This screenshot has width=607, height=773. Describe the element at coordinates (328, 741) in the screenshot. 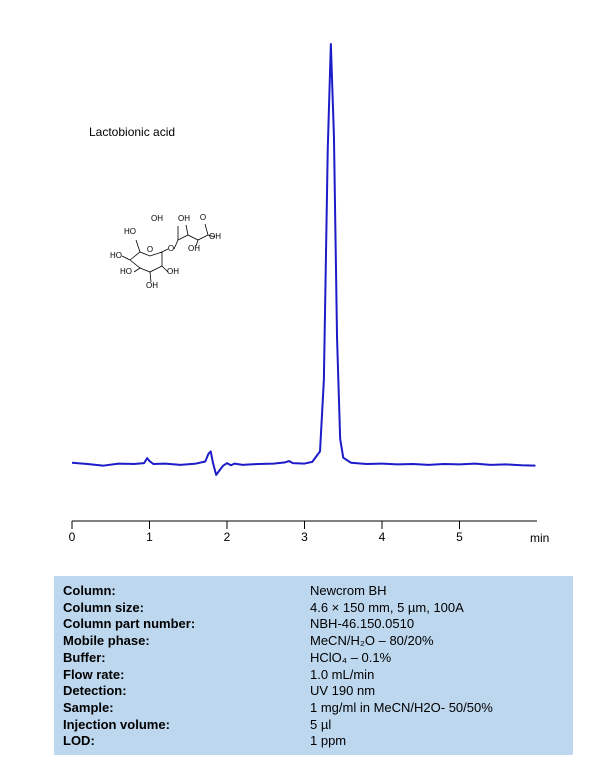

I see `row-value: 1 ppm` at that location.